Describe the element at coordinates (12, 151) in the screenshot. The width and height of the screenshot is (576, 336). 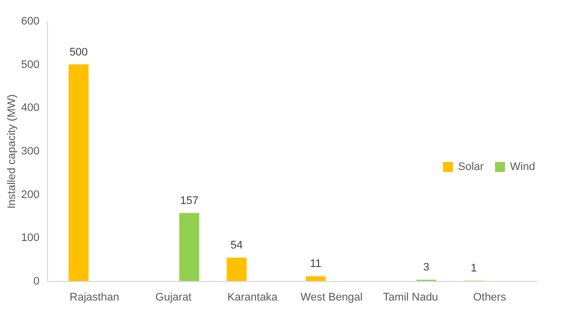
I see `y-axis-title: Installed capacity (MW)` at that location.